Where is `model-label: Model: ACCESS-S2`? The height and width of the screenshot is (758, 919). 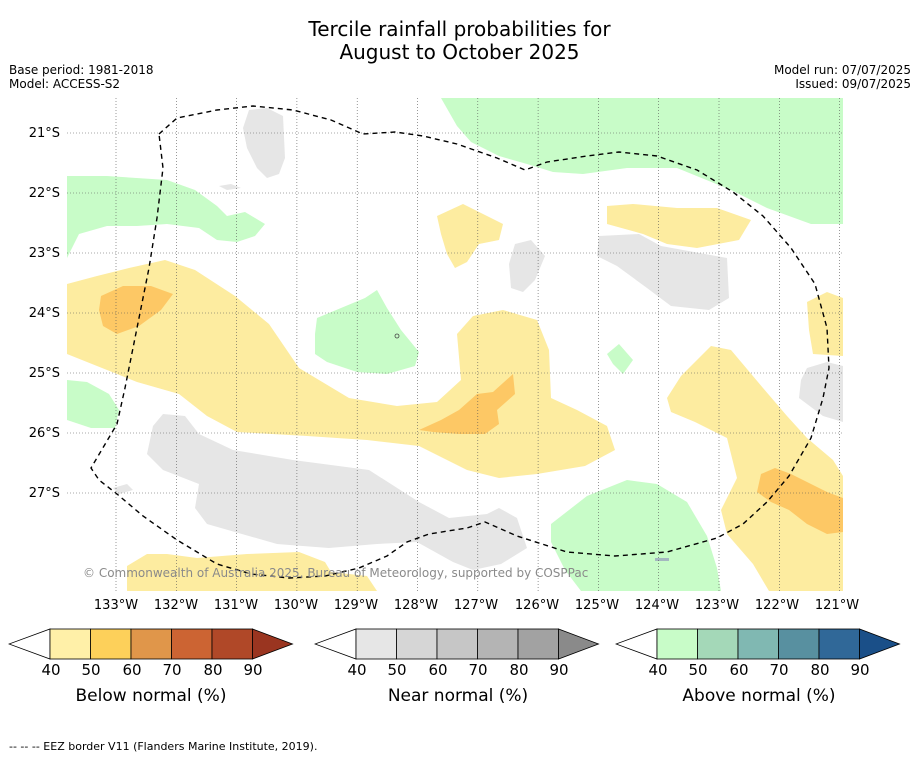 model-label: Model: ACCESS-S2 is located at coordinates (65, 84).